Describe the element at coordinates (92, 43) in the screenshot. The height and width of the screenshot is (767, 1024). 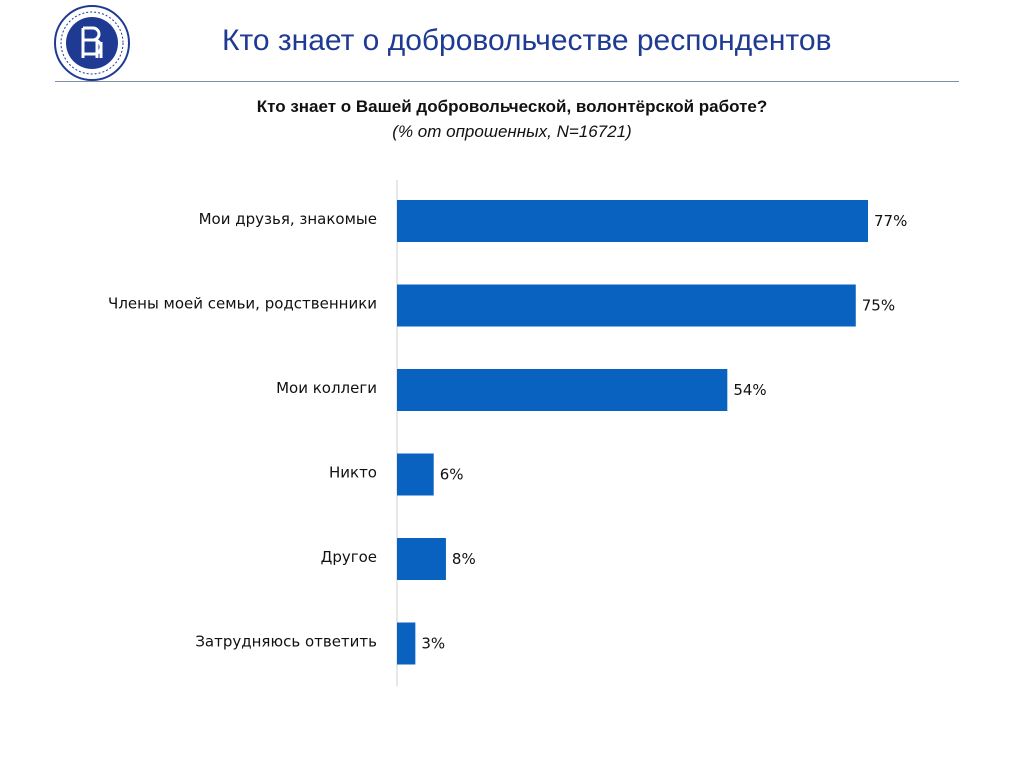
I see `hse-logo-icon` at that location.